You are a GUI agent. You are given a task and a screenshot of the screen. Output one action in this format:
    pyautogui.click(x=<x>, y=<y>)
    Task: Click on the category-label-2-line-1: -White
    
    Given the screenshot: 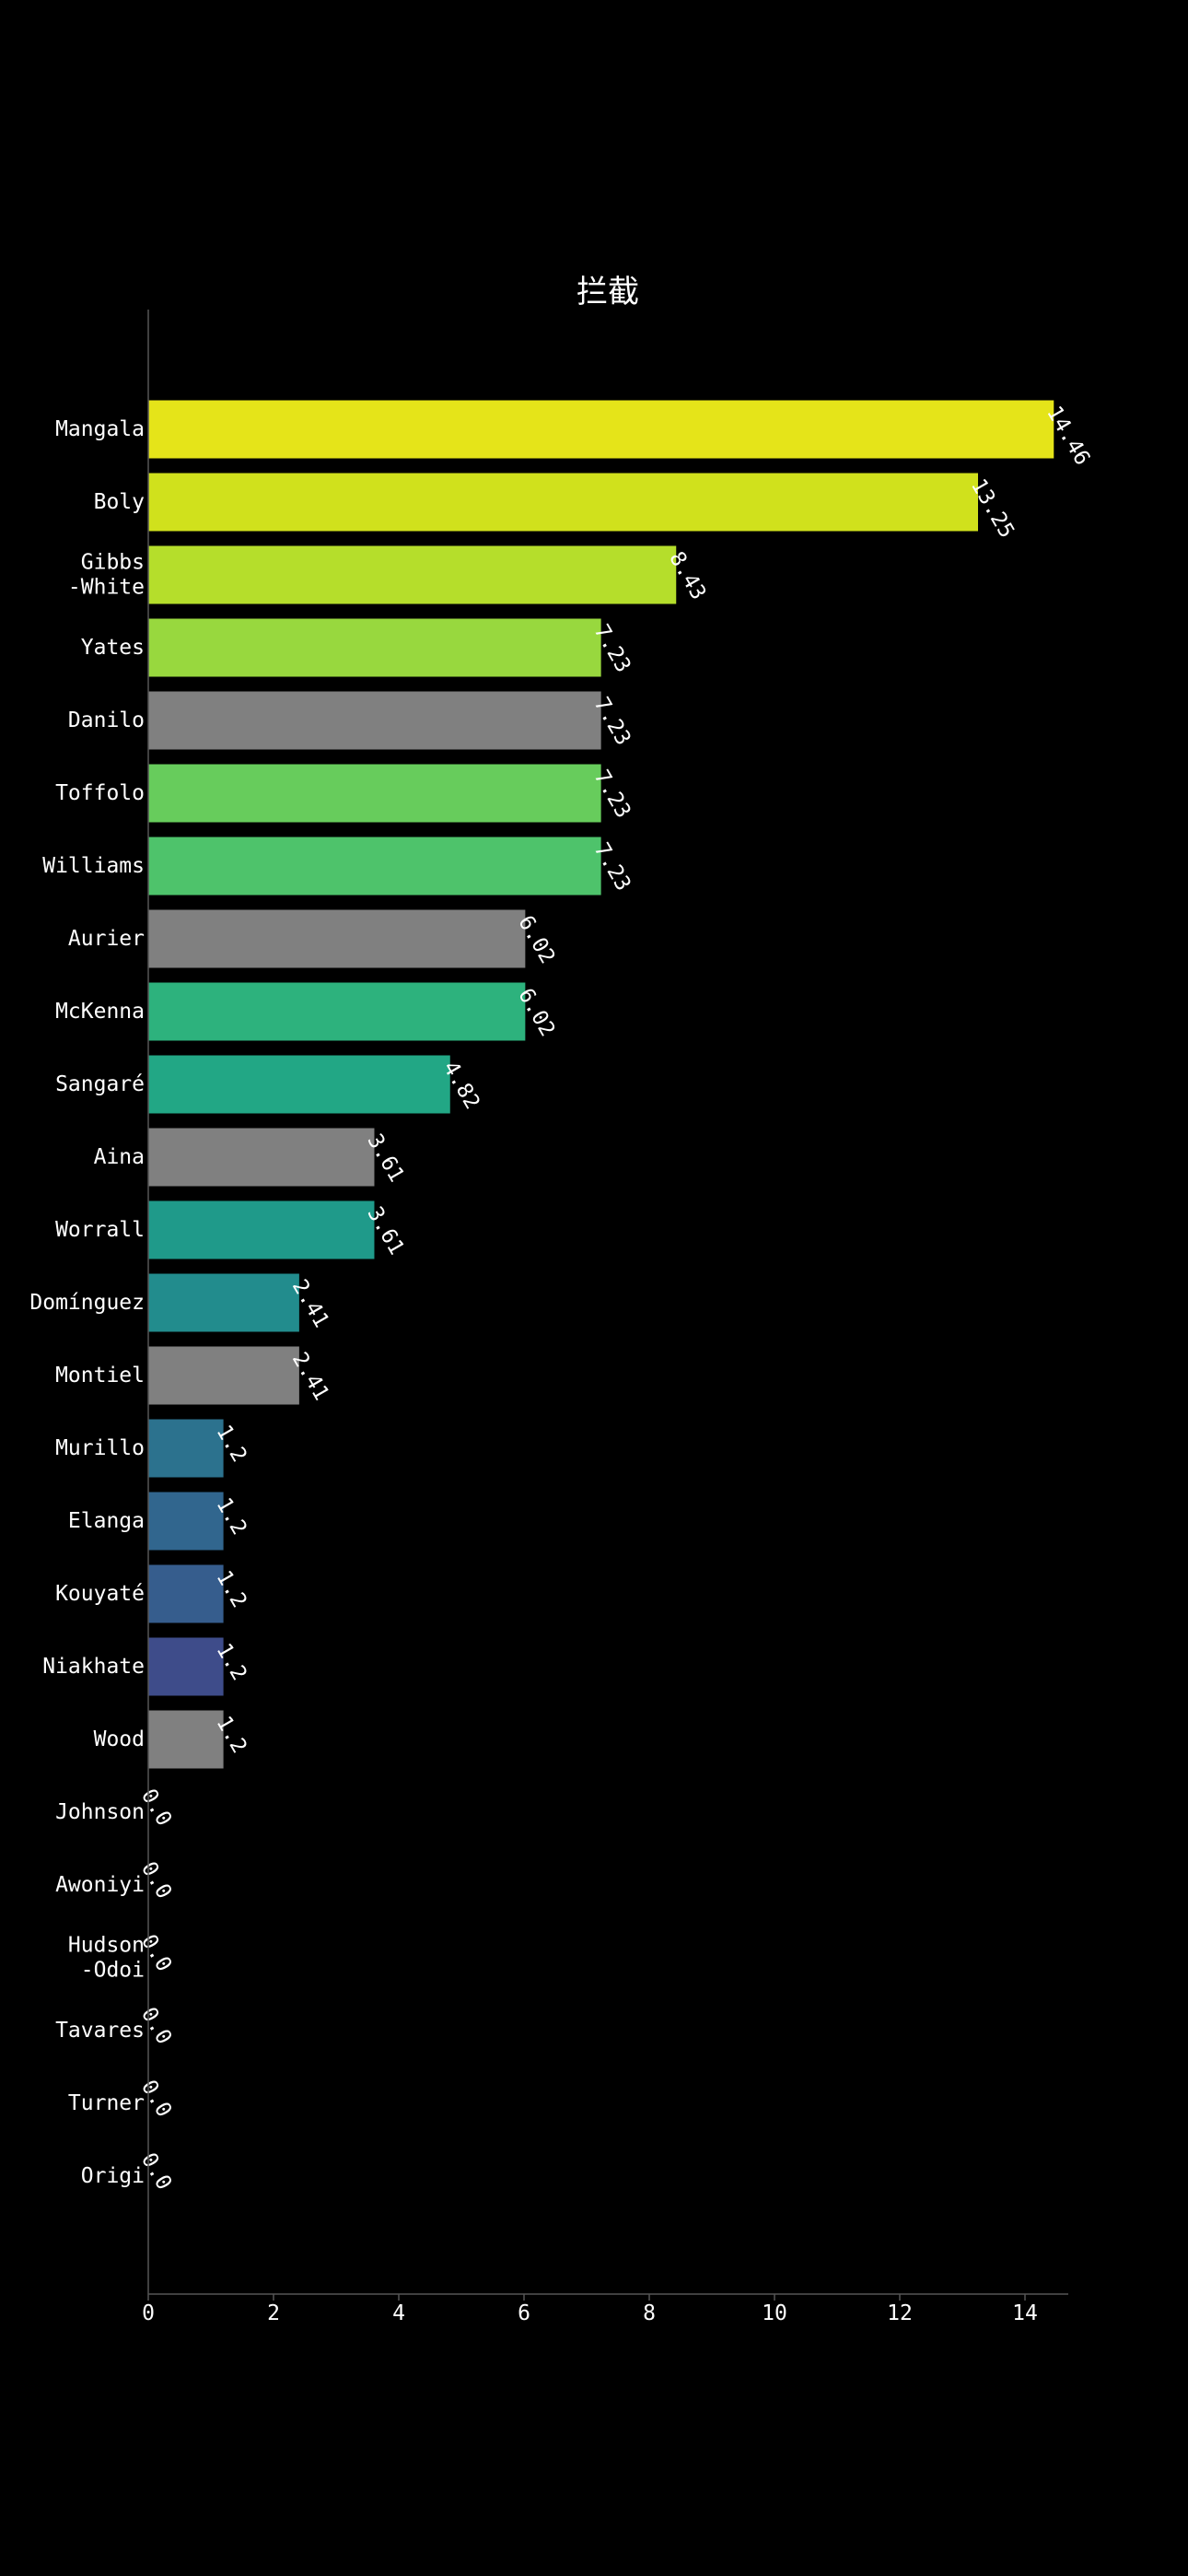 What is the action you would take?
    pyautogui.click(x=106, y=588)
    